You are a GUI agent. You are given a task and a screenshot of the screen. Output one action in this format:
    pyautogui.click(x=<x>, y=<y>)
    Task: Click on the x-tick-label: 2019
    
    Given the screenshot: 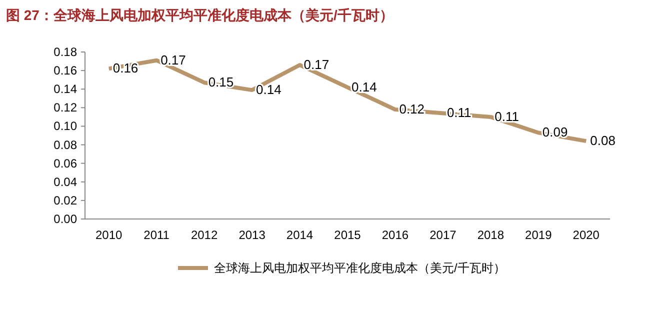 What is the action you would take?
    pyautogui.click(x=538, y=235)
    